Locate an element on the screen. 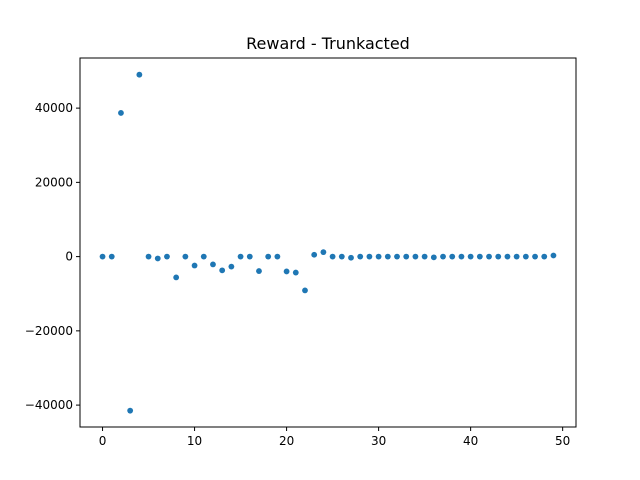 The height and width of the screenshot is (480, 640). x-axis-ticks: 0 10 20 30 40 50 is located at coordinates (334, 437).